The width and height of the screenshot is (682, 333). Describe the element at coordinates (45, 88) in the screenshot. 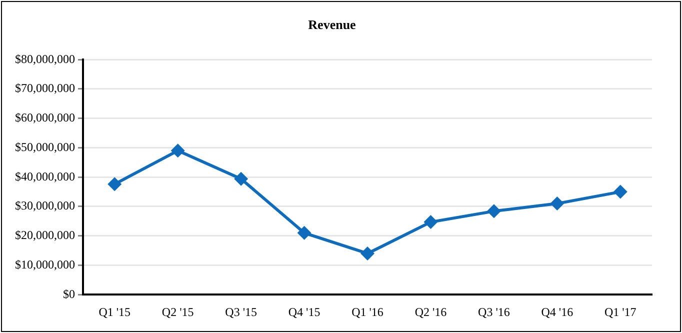

I see `y-tick-label: $70,000,000` at that location.